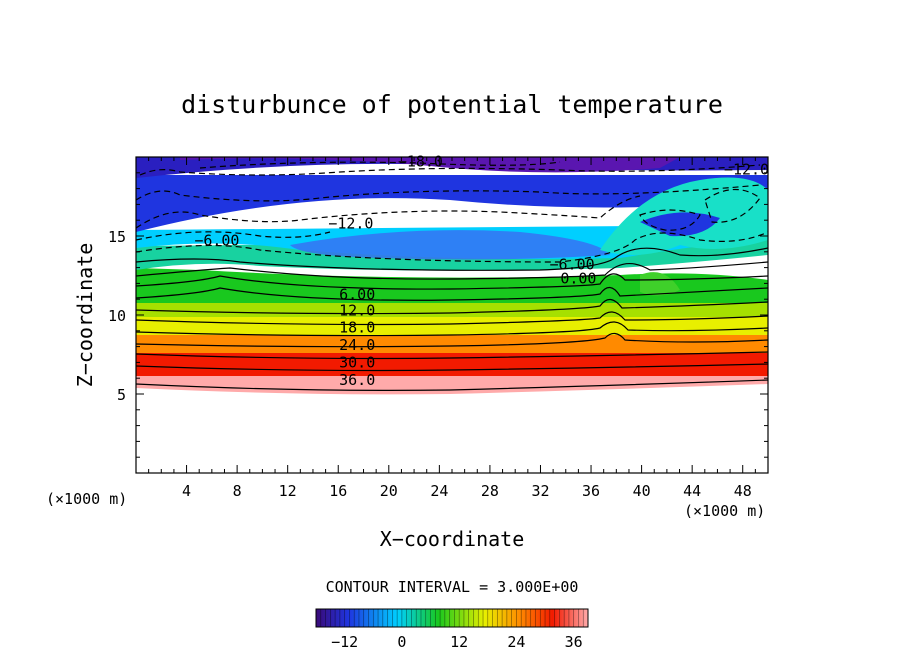  What do you see at coordinates (450, 245) in the screenshot?
I see `patch-light-blue` at bounding box center [450, 245].